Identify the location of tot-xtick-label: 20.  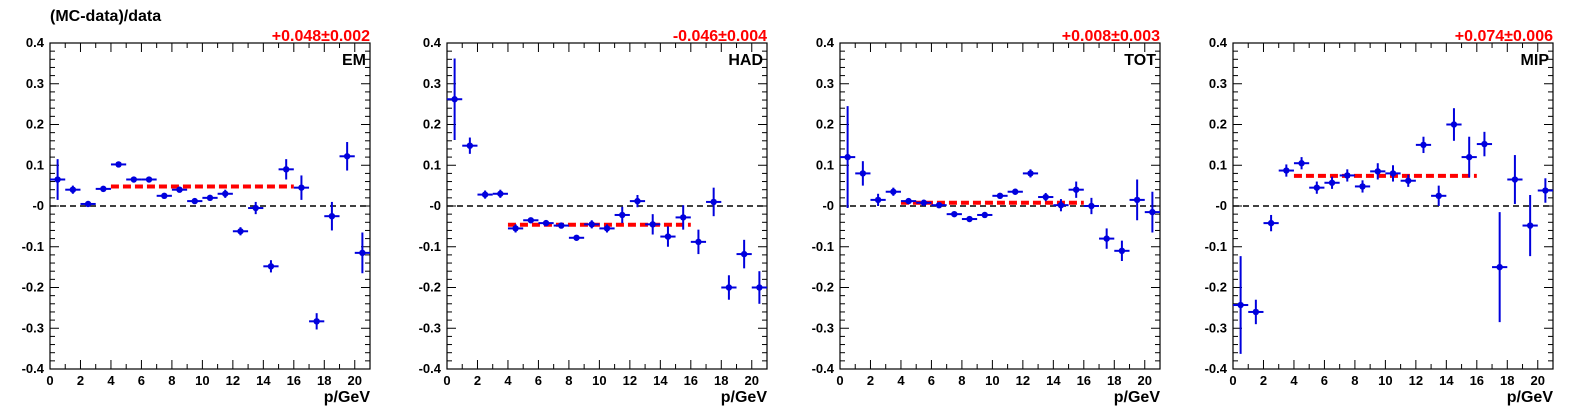
(1145, 380).